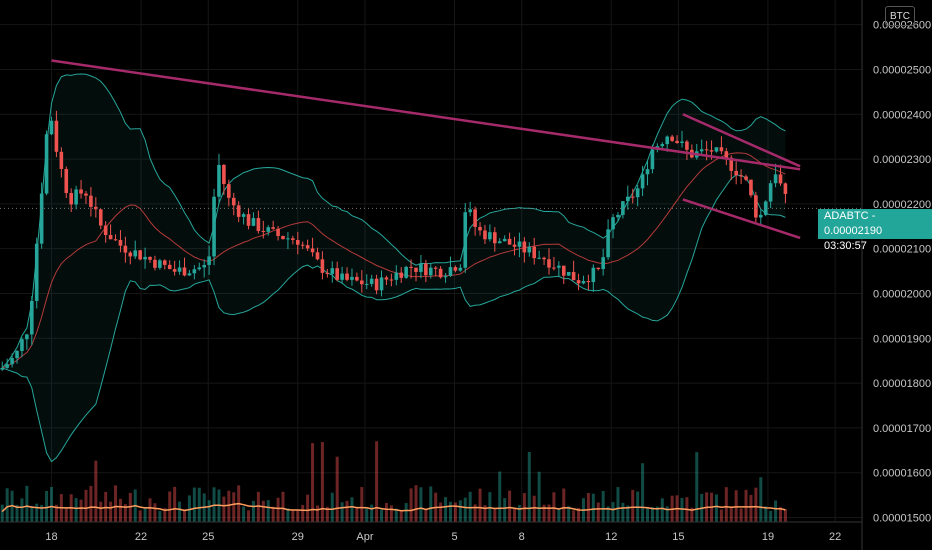  I want to click on x-tick-label: 18, so click(51, 537).